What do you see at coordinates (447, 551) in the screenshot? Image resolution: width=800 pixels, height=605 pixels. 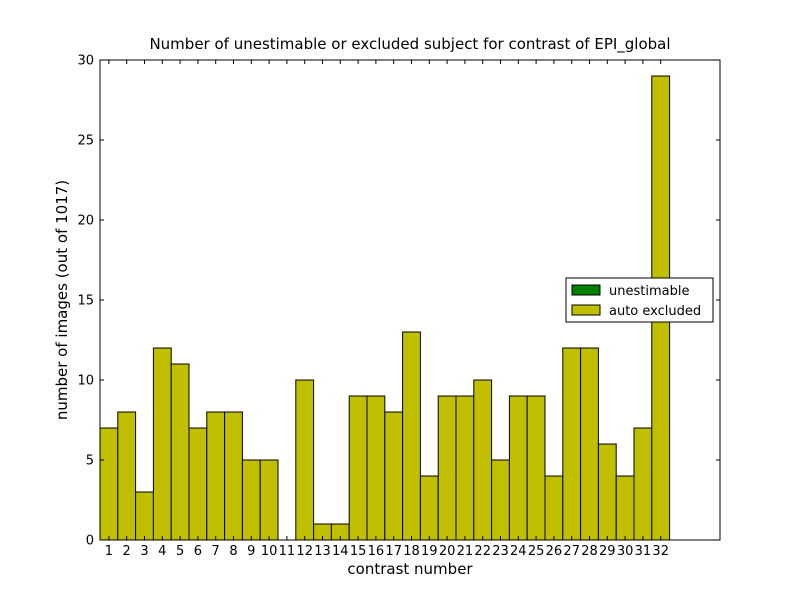 I see `x-tick-label: 20` at bounding box center [447, 551].